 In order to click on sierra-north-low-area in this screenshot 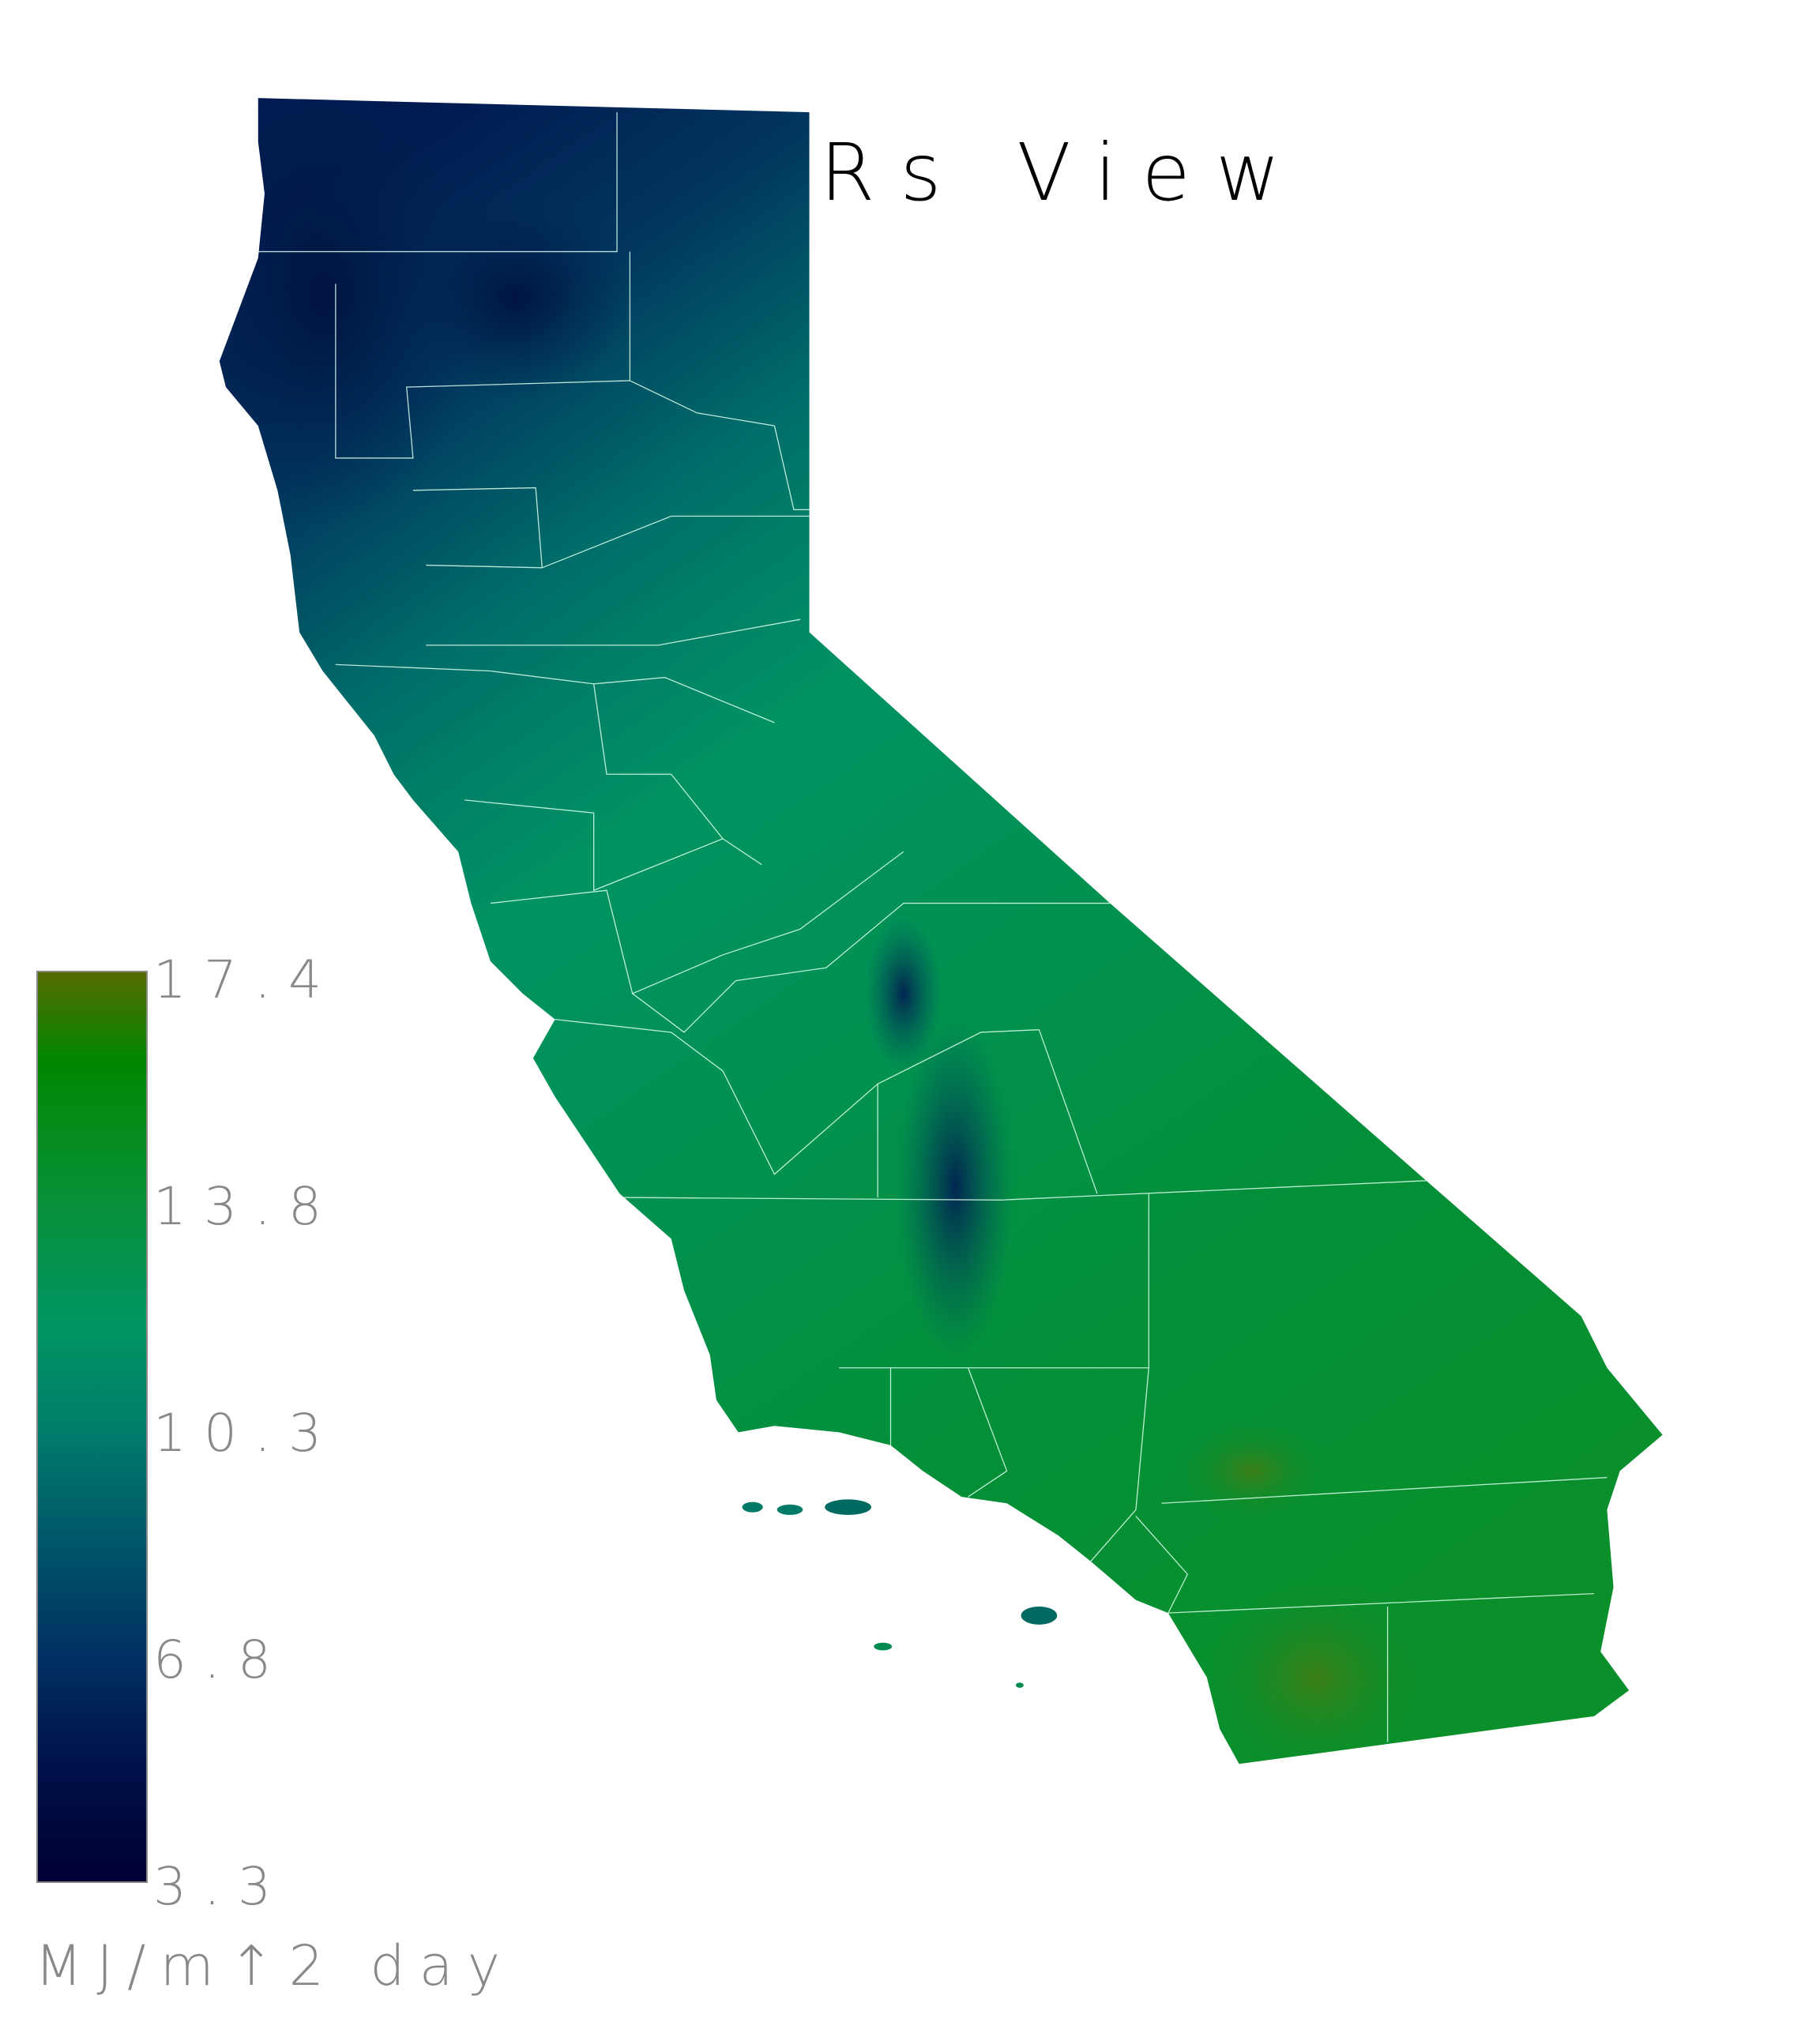, I will do `click(903, 993)`.